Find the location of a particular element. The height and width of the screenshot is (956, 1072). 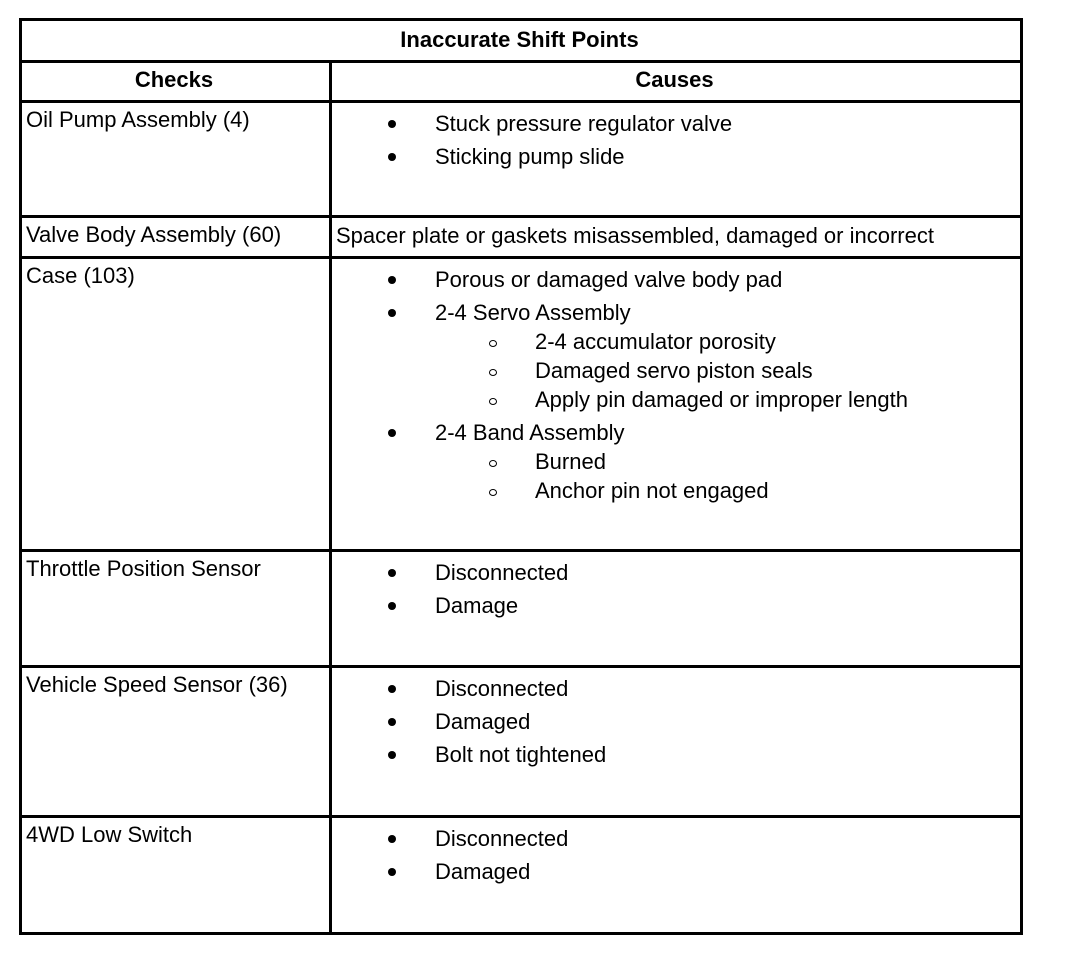

check-cell: 4WD Low Switch is located at coordinates (109, 834).